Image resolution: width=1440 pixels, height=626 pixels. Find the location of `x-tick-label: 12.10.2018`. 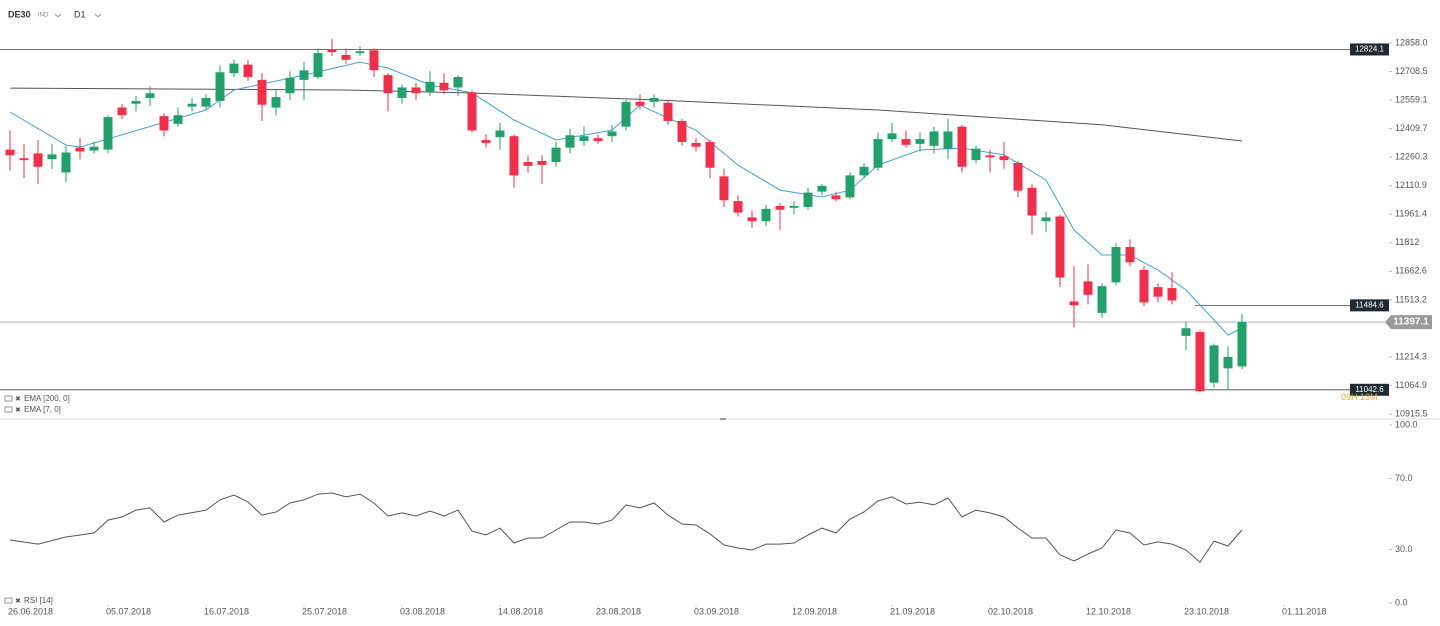

x-tick-label: 12.10.2018 is located at coordinates (1108, 611).